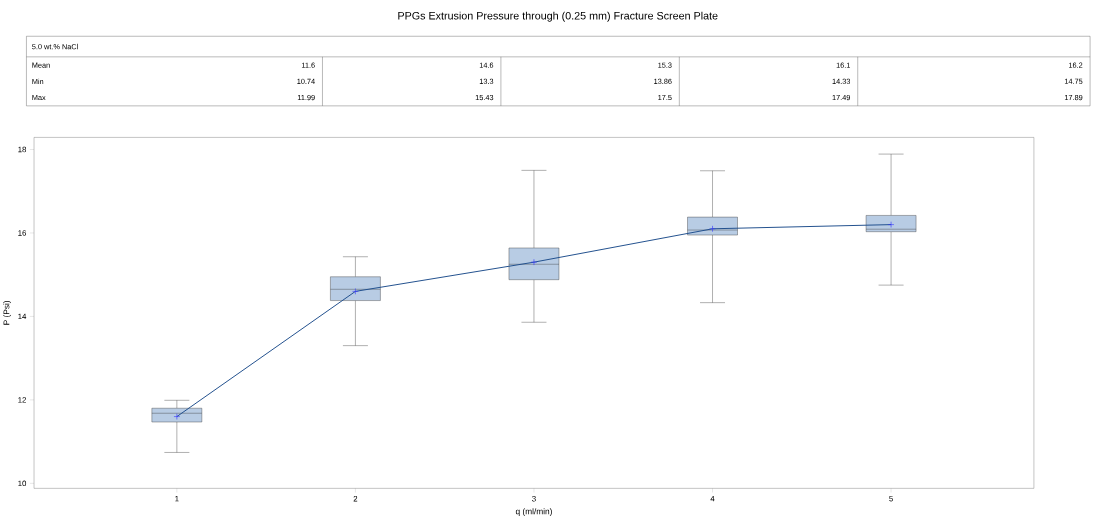  Describe the element at coordinates (533, 512) in the screenshot. I see `x-axis-title: q (ml/min)` at that location.